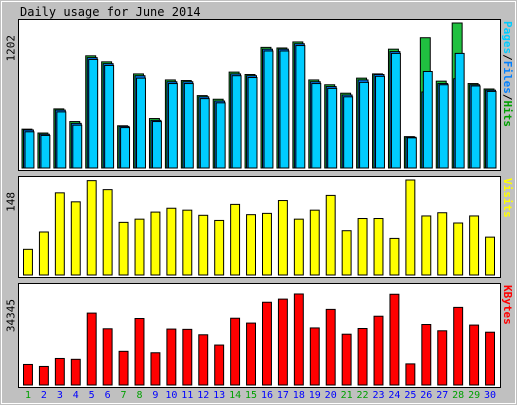  I want to click on day-label-29: 29, so click(474, 395).